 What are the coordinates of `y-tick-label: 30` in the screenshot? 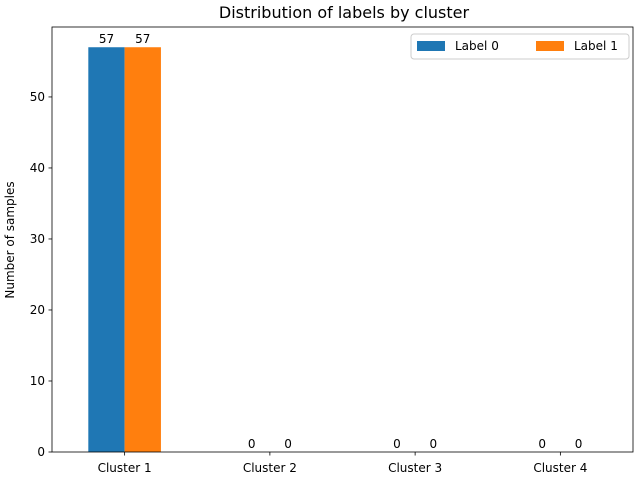 It's located at (37, 239).